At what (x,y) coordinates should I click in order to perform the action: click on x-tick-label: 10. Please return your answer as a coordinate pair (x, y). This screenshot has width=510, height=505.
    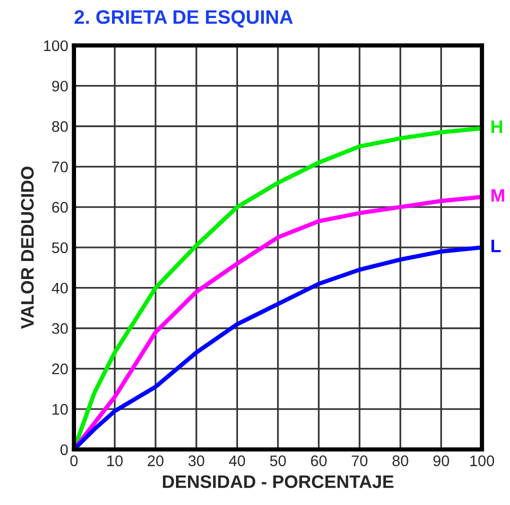
    Looking at the image, I should click on (115, 460).